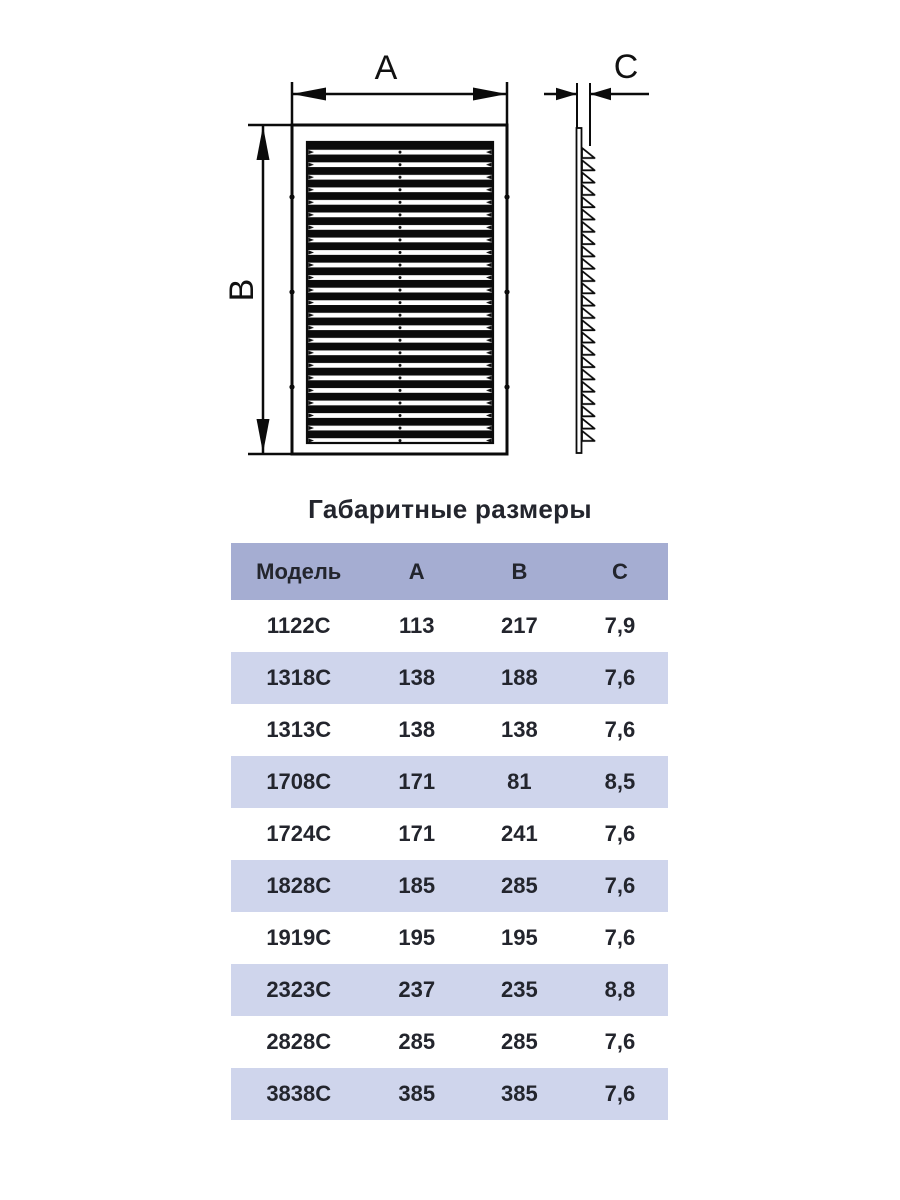  What do you see at coordinates (299, 677) in the screenshot?
I see `cell-model: 1318C` at bounding box center [299, 677].